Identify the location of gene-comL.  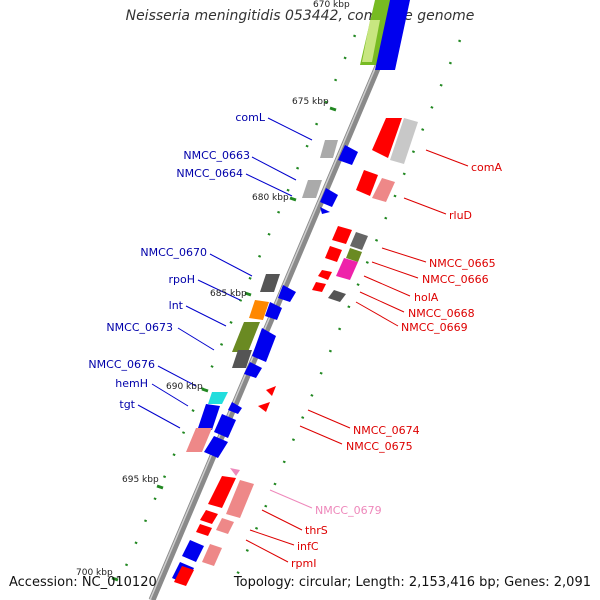
(329, 149).